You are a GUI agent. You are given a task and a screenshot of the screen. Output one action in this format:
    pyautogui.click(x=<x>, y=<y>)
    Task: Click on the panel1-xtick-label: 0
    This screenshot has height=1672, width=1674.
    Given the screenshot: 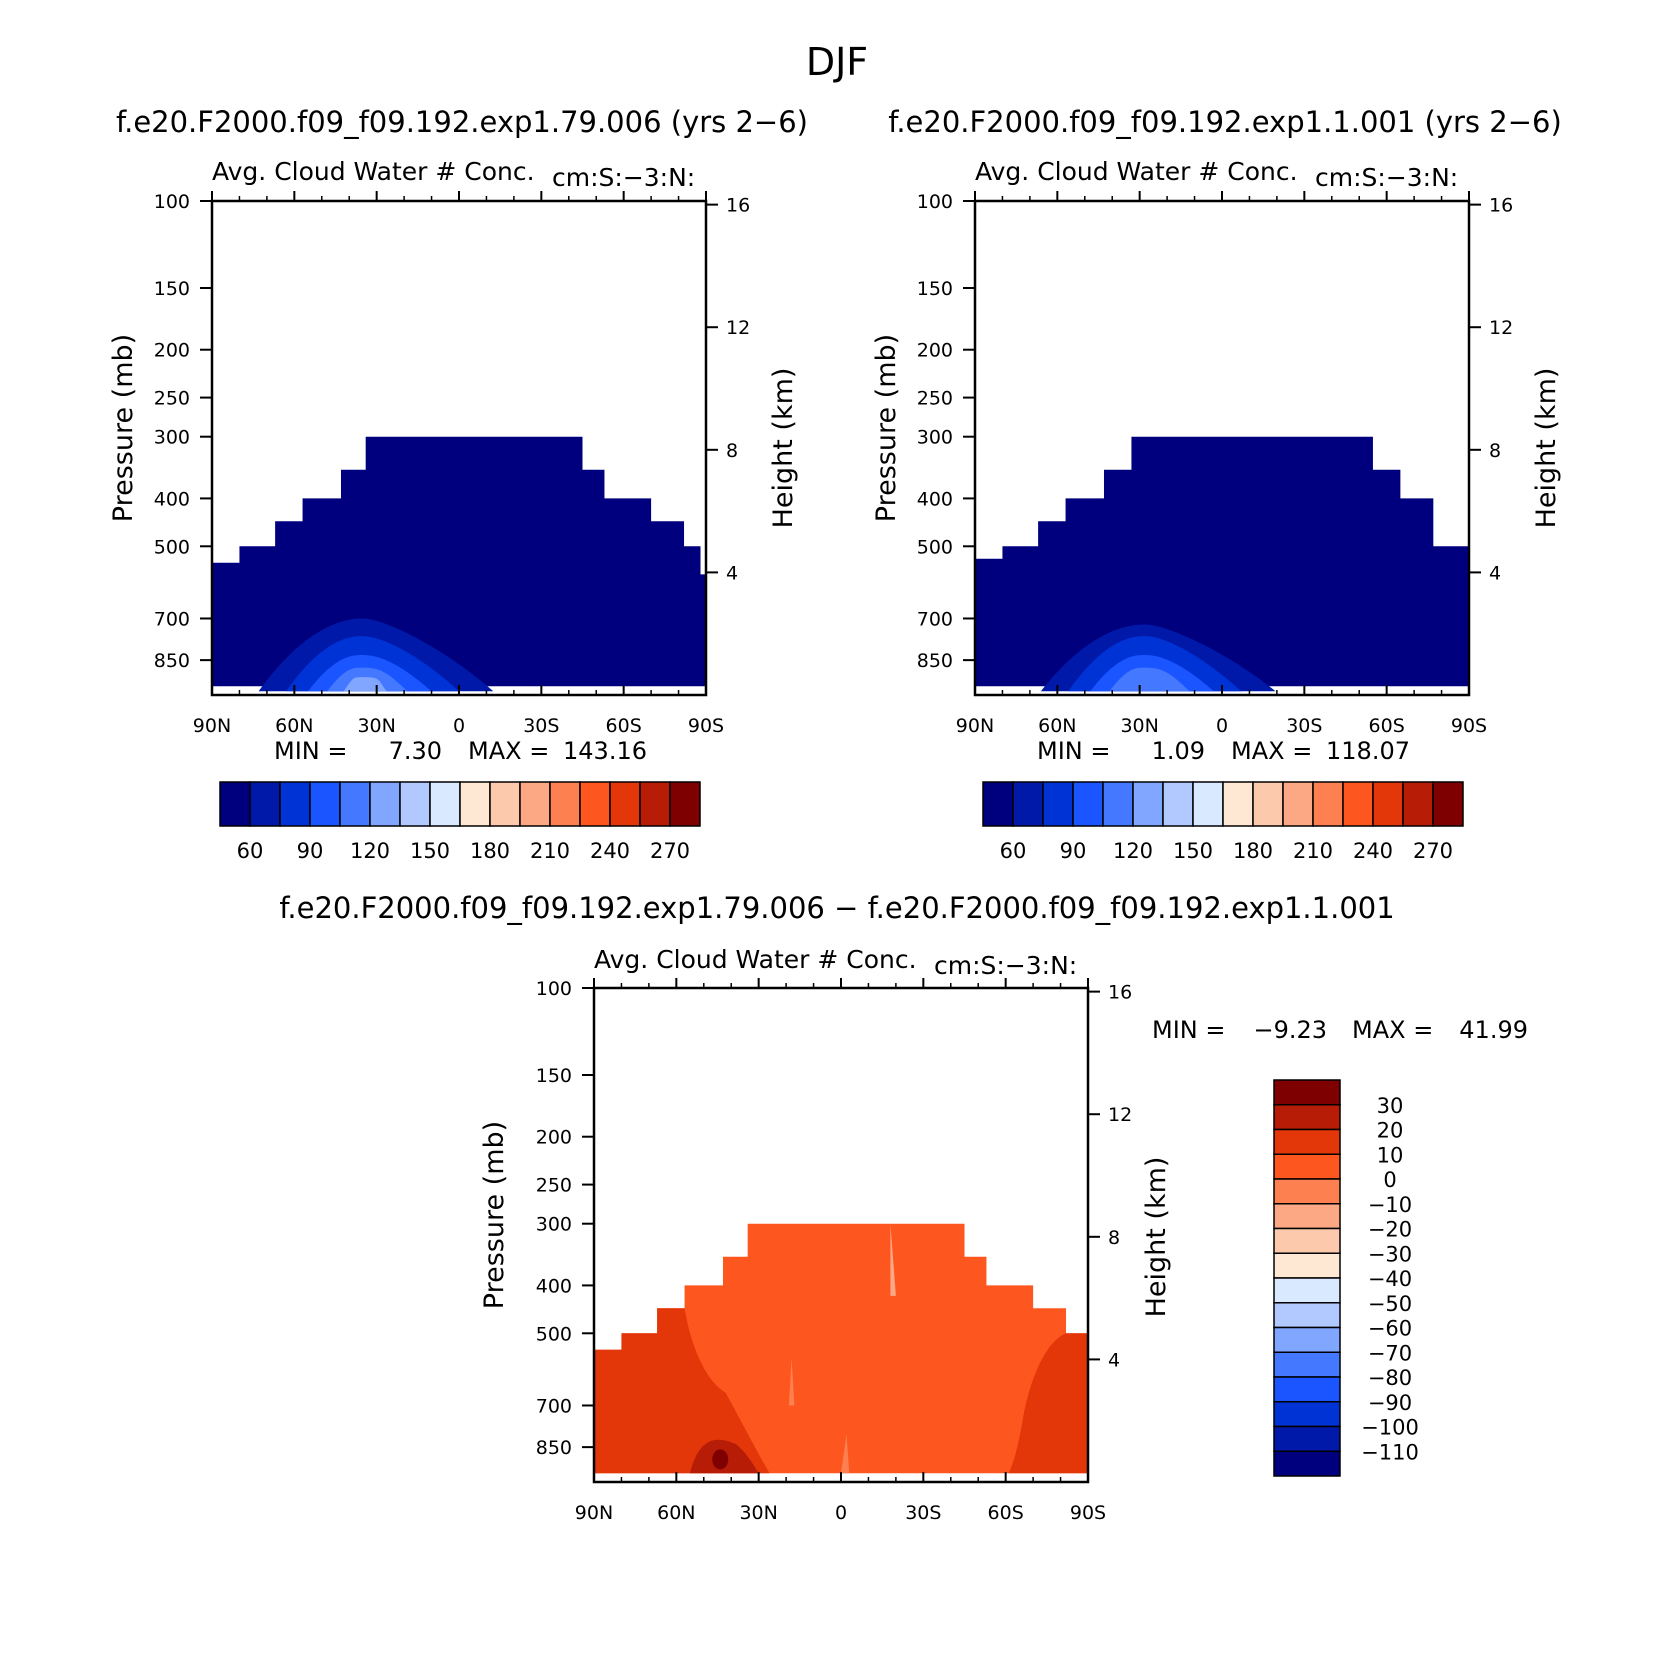 What is the action you would take?
    pyautogui.click(x=459, y=726)
    